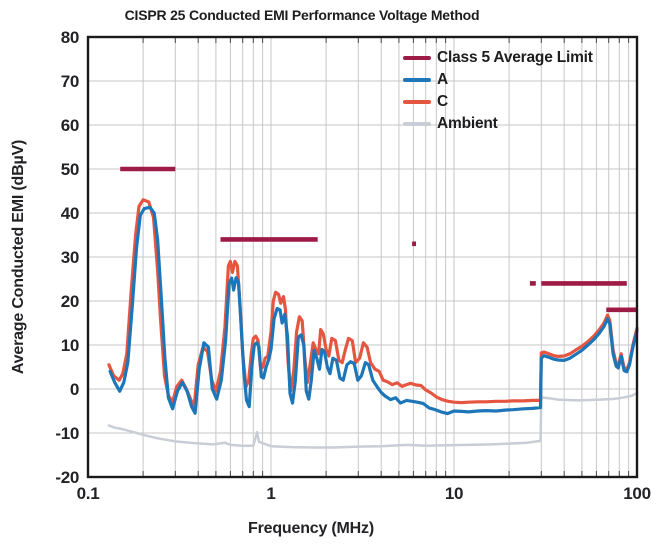 Image resolution: width=661 pixels, height=554 pixels. I want to click on legend-item-ambient: Ambient, so click(498, 124).